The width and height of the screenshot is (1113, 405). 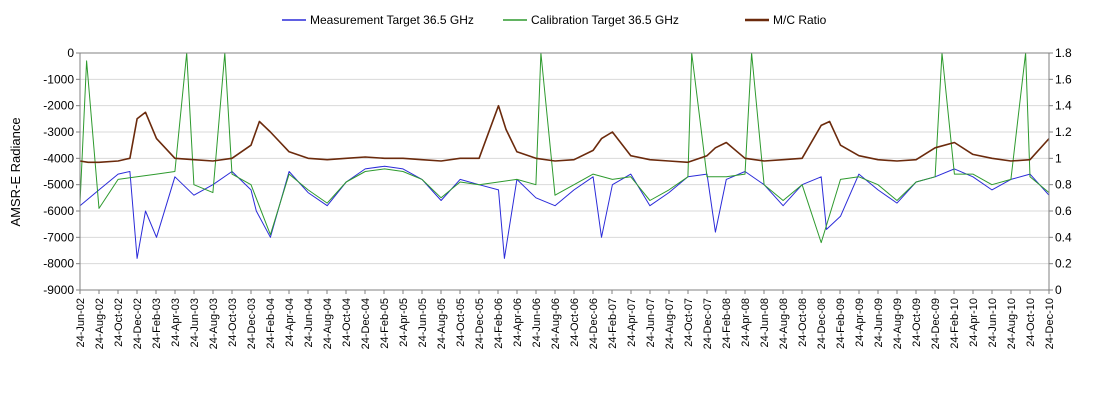 I want to click on legend-label-measurement: Measurement Target 36.5 GHz, so click(x=392, y=20).